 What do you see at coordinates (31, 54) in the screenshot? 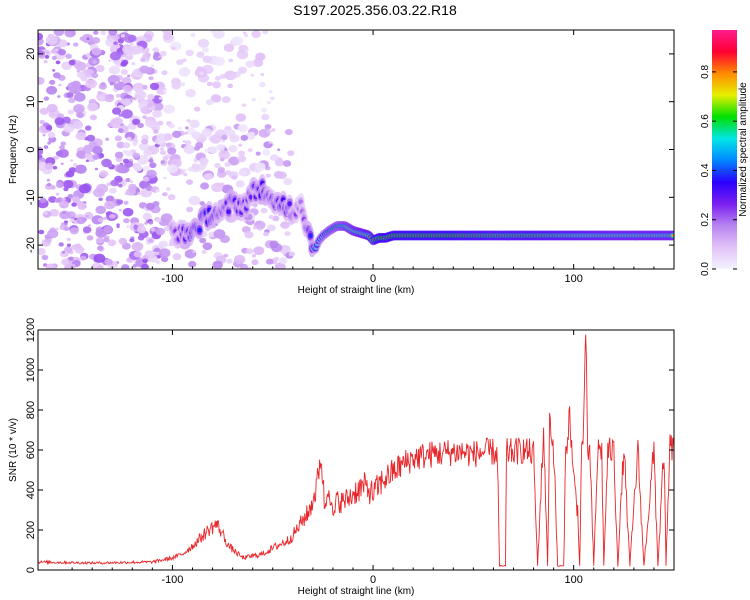
I see `spectrogram-y-tick-label: 20` at bounding box center [31, 54].